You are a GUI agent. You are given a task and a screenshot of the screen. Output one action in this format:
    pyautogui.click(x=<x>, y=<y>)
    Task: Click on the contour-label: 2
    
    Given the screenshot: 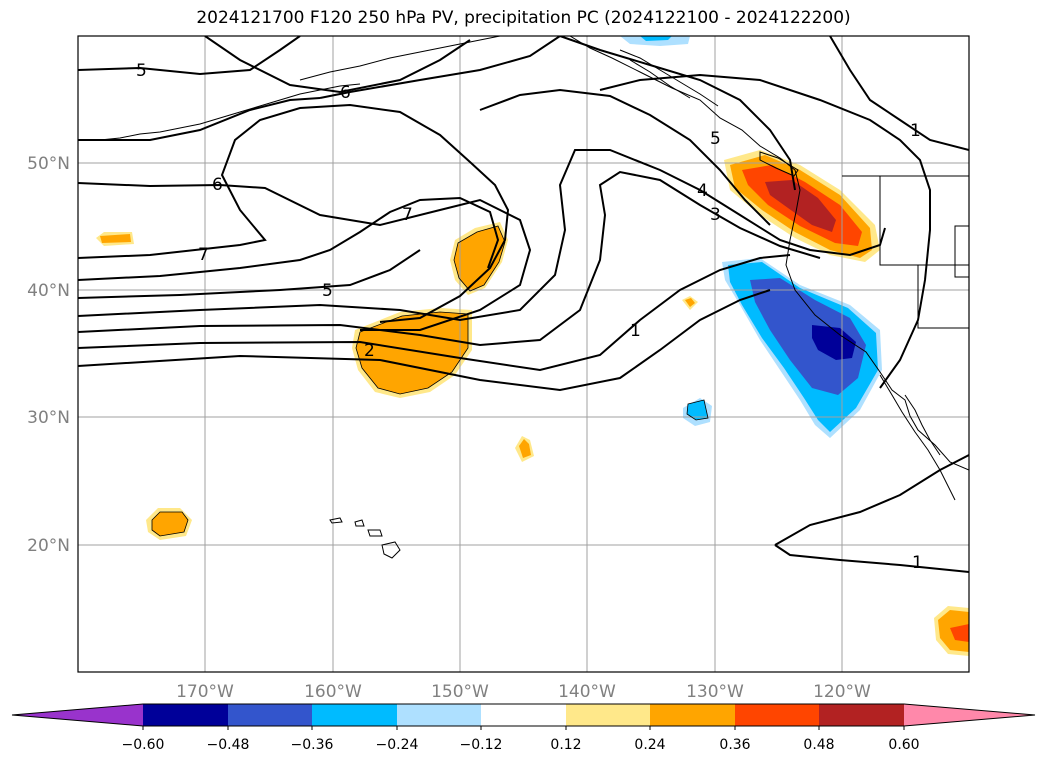 What is the action you would take?
    pyautogui.click(x=369, y=351)
    